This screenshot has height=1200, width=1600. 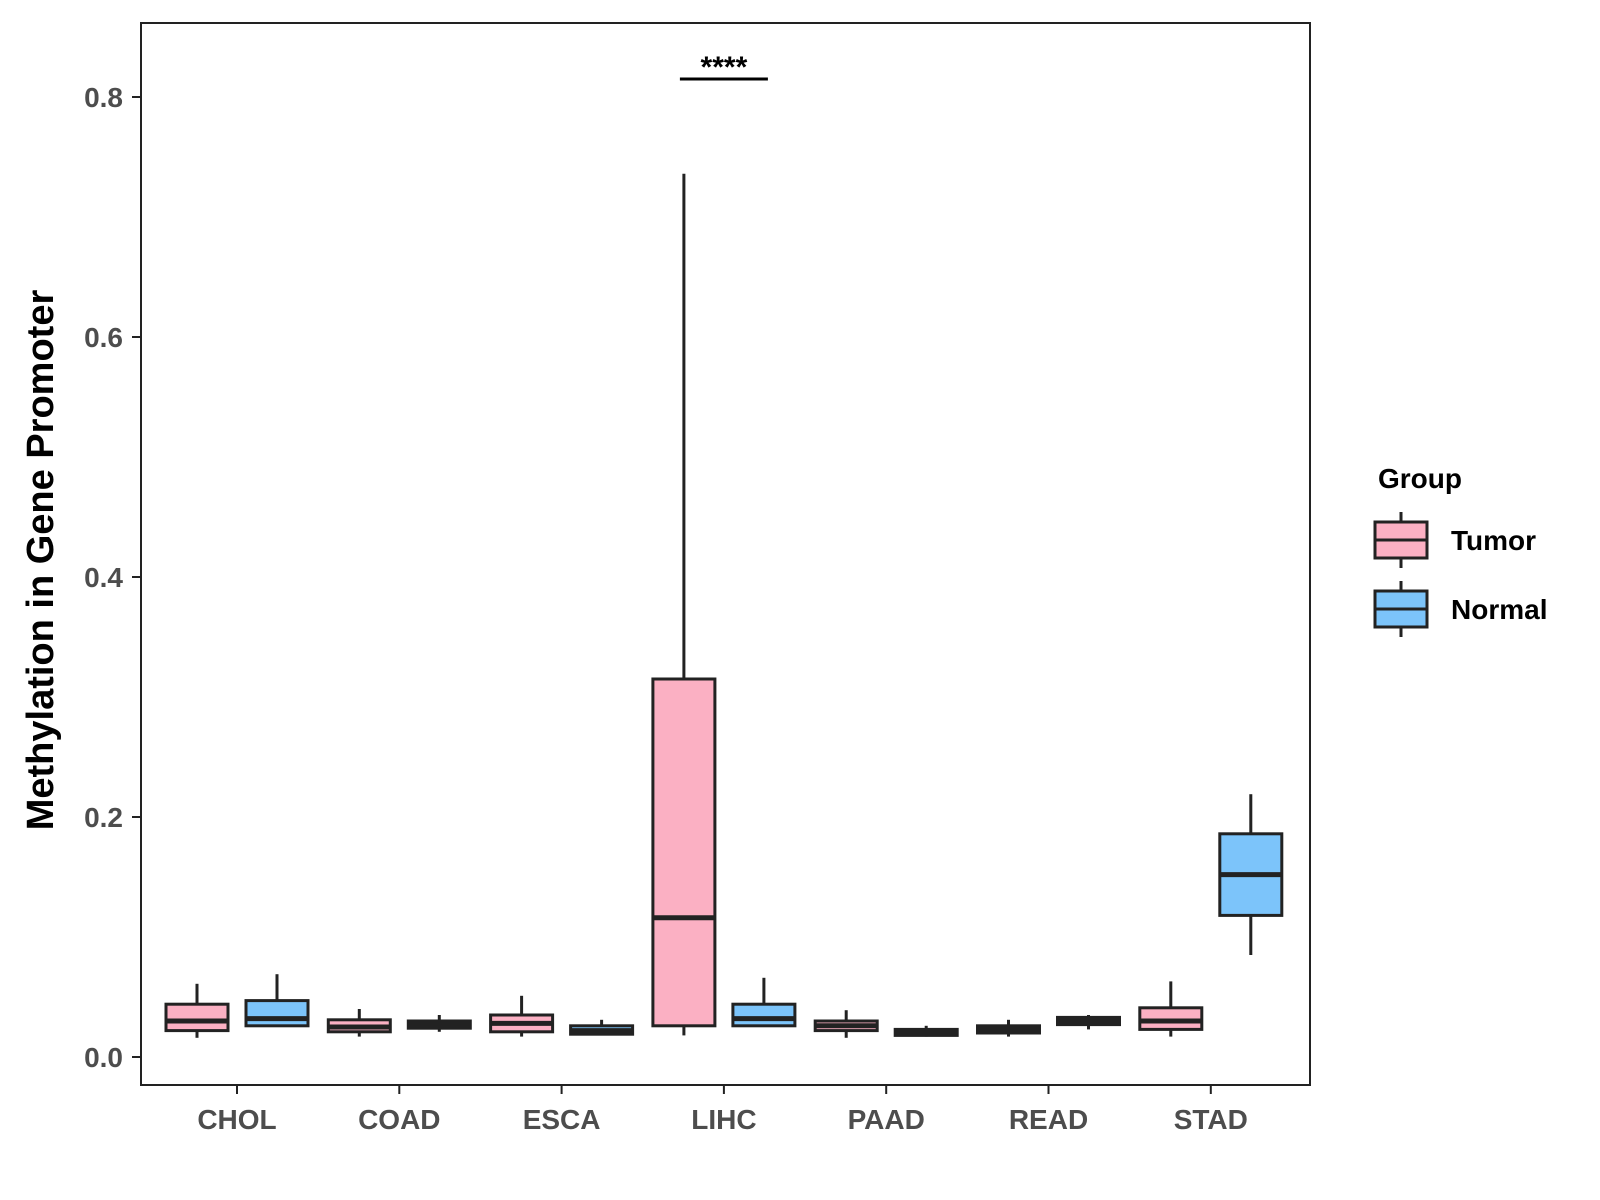 I want to click on legend-label: Tumor, so click(x=1493, y=540).